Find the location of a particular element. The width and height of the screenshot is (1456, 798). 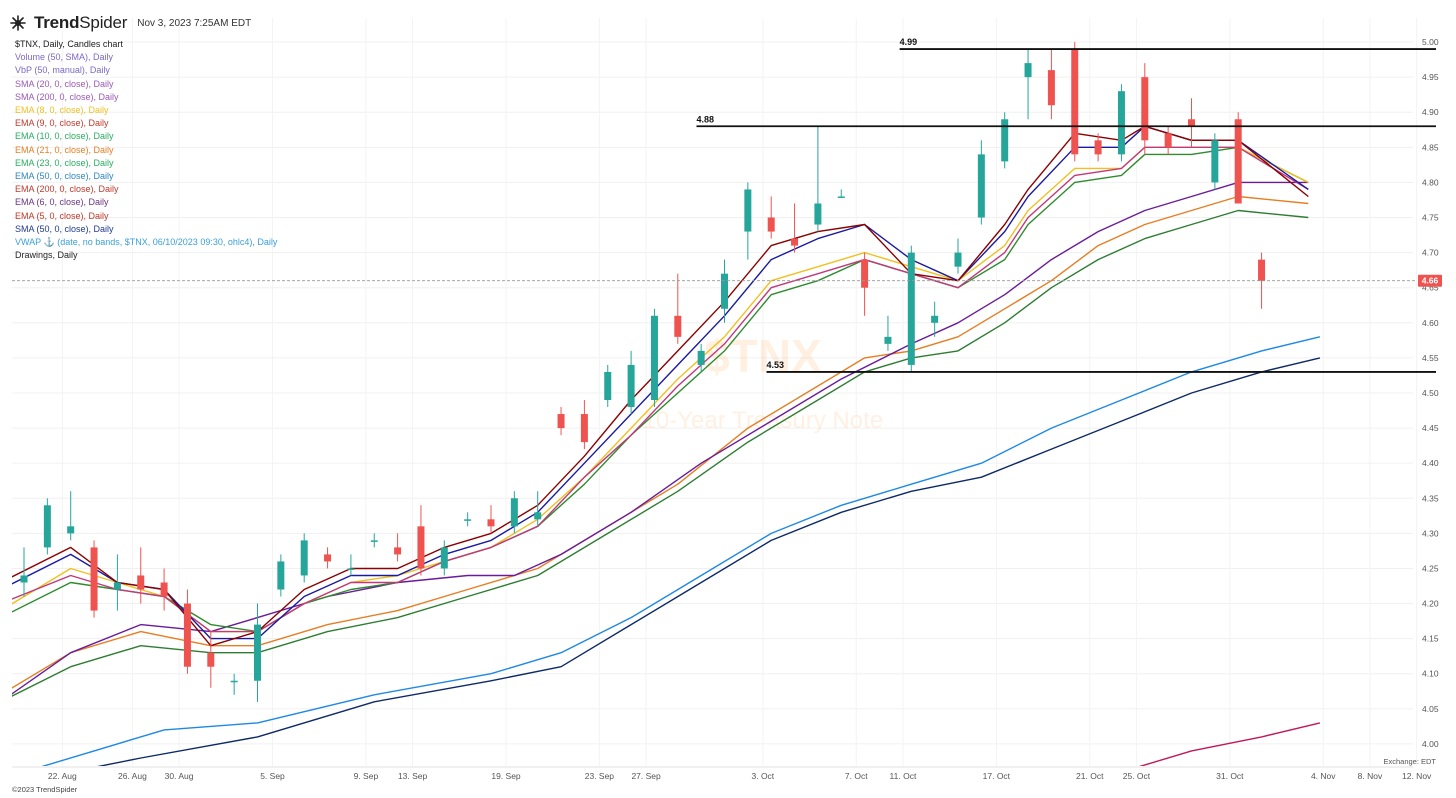

legend-item: Drawings, Daily is located at coordinates (46, 255).